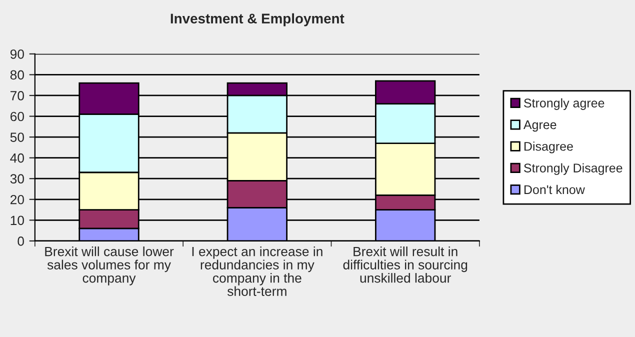 Image resolution: width=635 pixels, height=337 pixels. I want to click on x-tick-label: Brexit will result in difficulties in sourcing unskilled labour, so click(405, 264).